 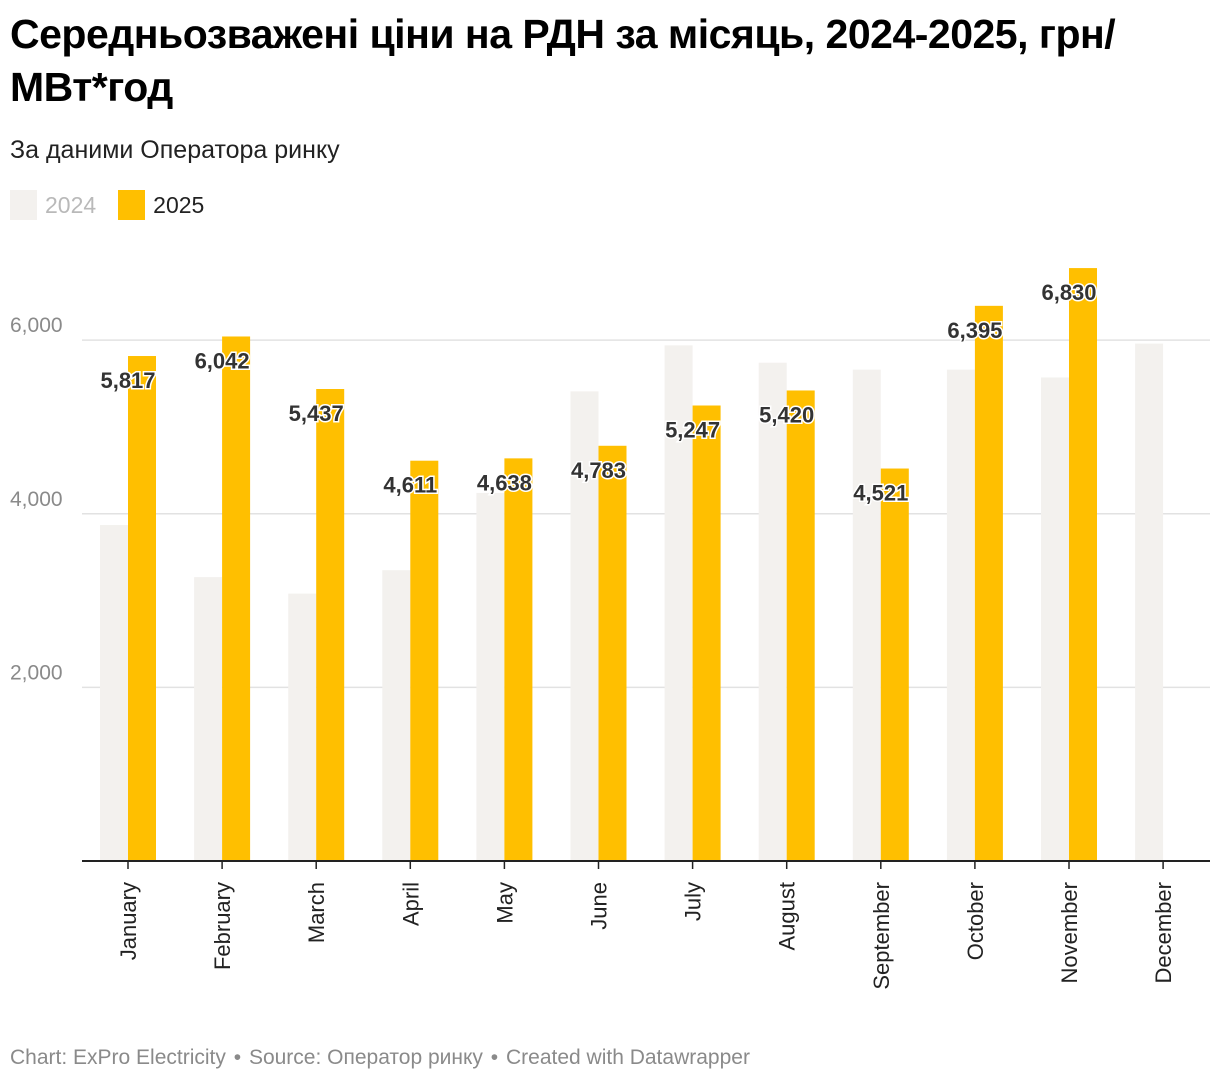 I want to click on legend-label-2025: 2025, so click(x=179, y=204).